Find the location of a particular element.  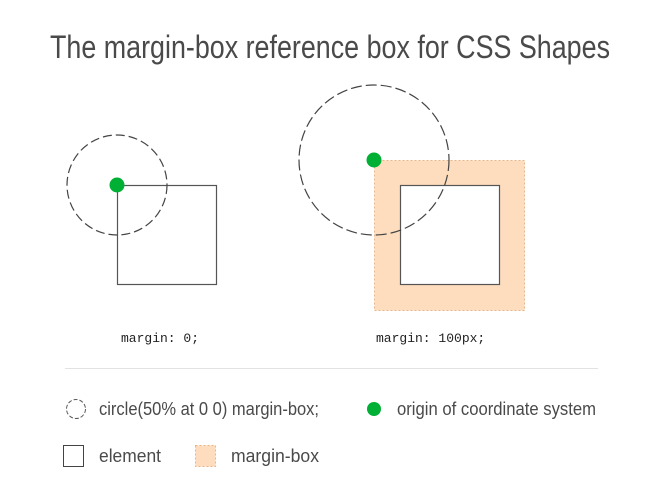

dashed-circle-icon is located at coordinates (76, 409).